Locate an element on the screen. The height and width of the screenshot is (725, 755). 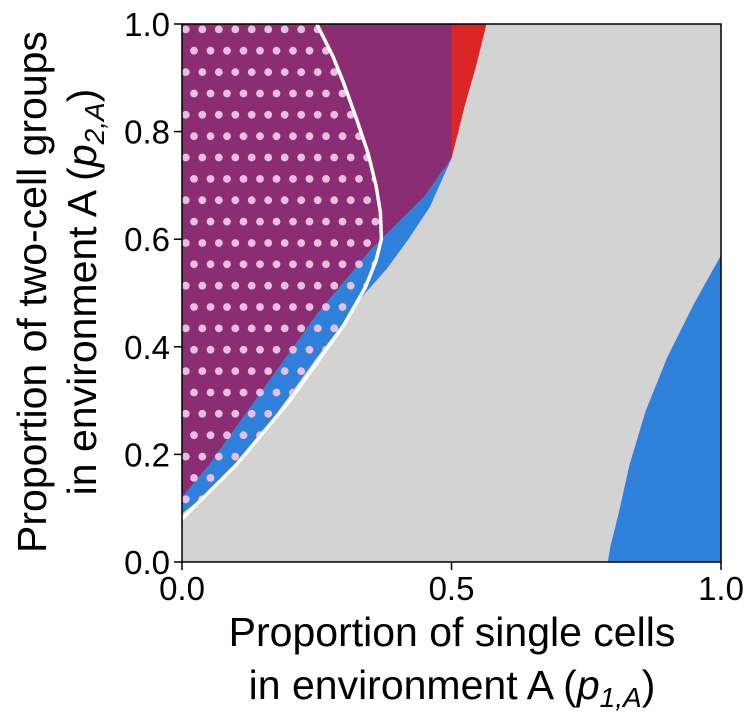
y-axis-label-line1: Proportion of two-cell groups is located at coordinates (32, 292).